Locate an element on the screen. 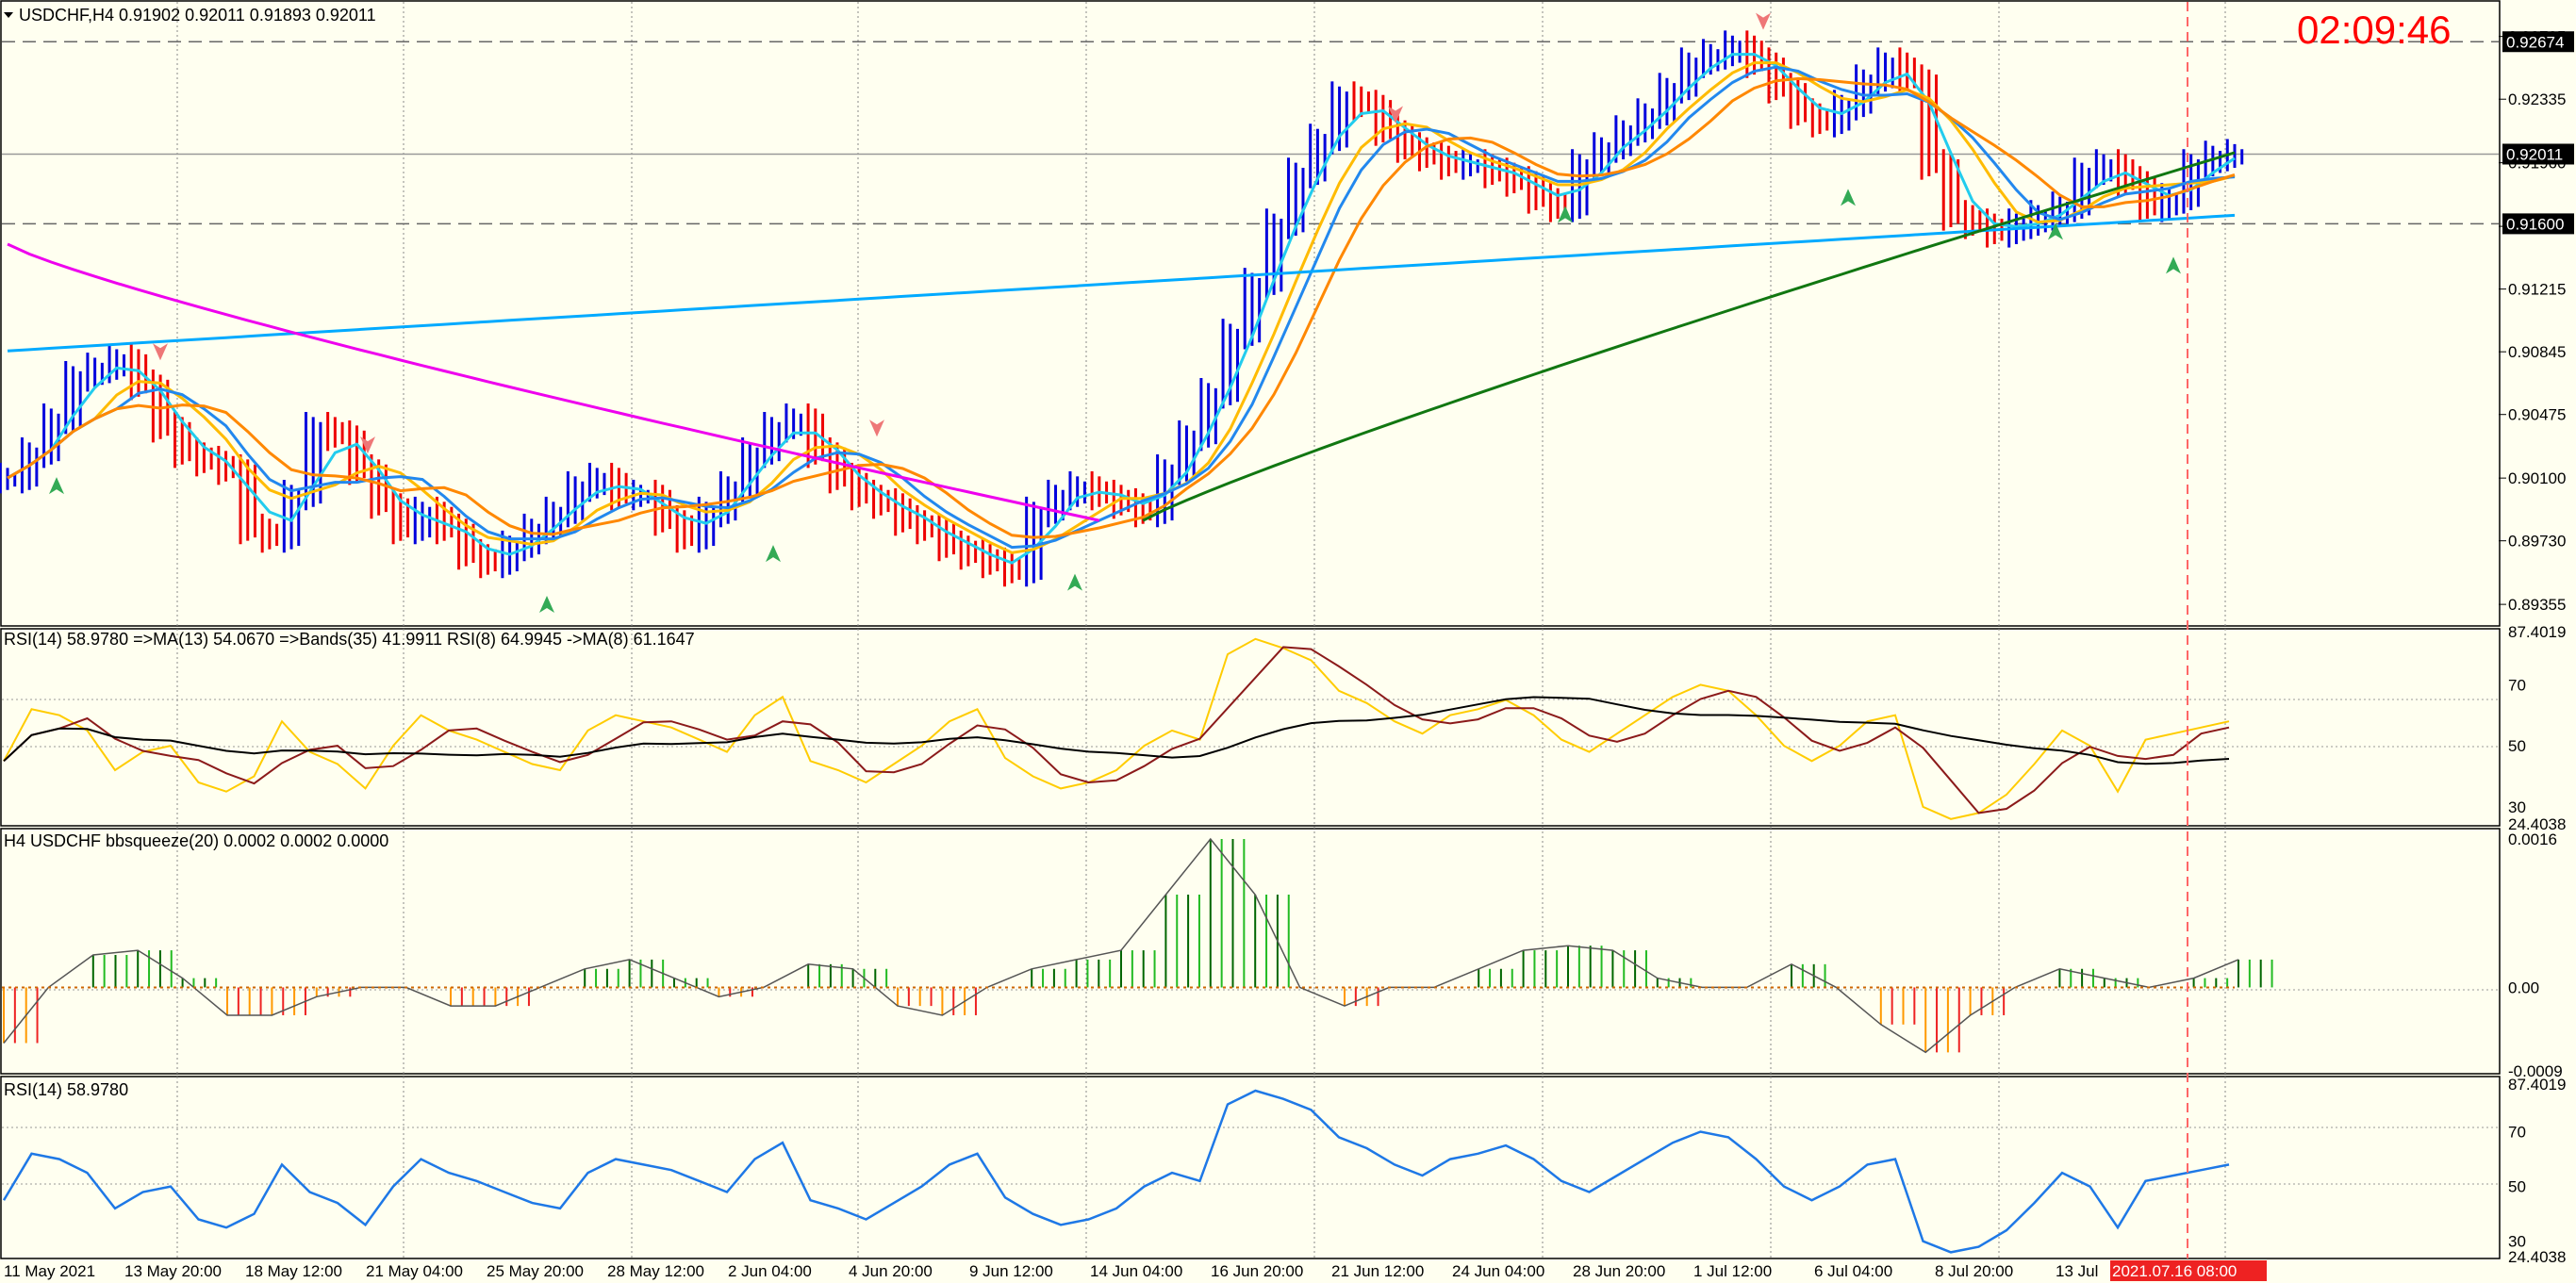 Image resolution: width=2576 pixels, height=1283 pixels. time-label: 8 Jul 20:00 is located at coordinates (1974, 1271).